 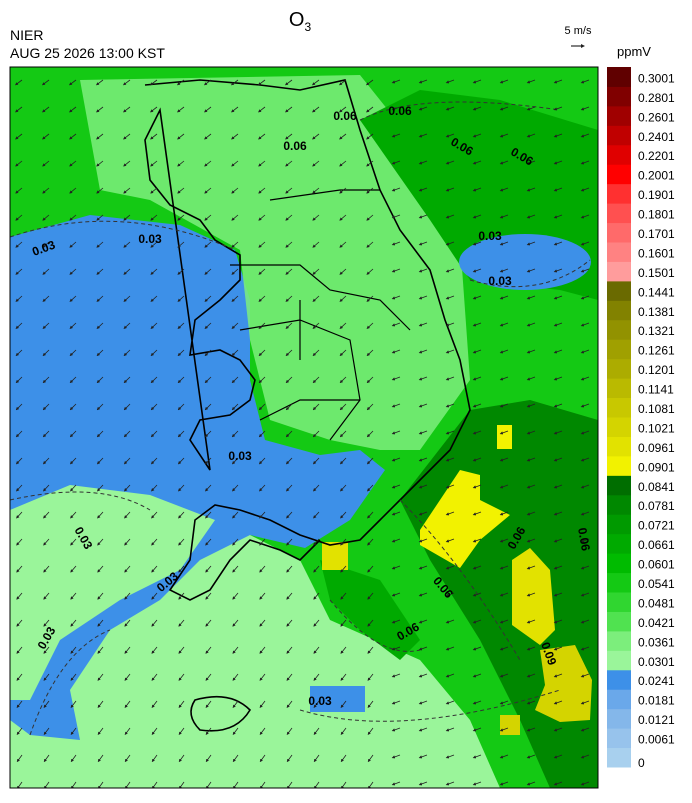 What do you see at coordinates (656, 545) in the screenshot?
I see `colorbar-label: 0.0661` at bounding box center [656, 545].